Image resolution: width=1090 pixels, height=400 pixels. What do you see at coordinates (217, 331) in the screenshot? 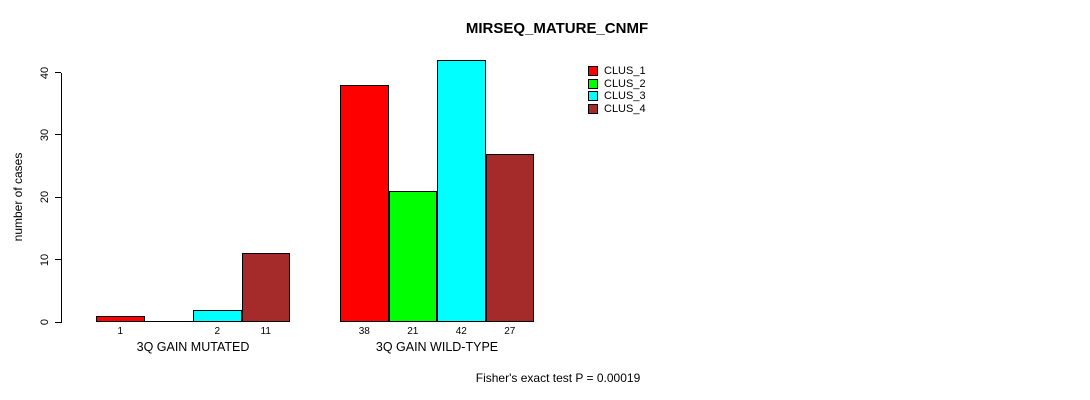
I see `bar-count-label: 2` at bounding box center [217, 331].